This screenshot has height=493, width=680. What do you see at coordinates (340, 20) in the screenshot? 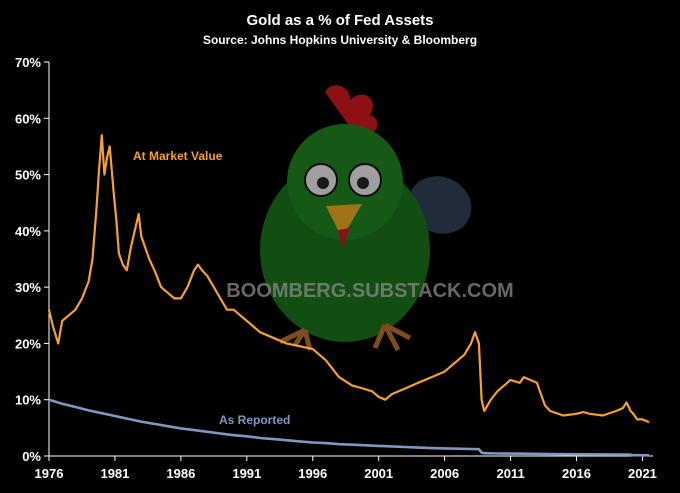
I see `chart-title: Gold as a % of Fed Assets` at bounding box center [340, 20].